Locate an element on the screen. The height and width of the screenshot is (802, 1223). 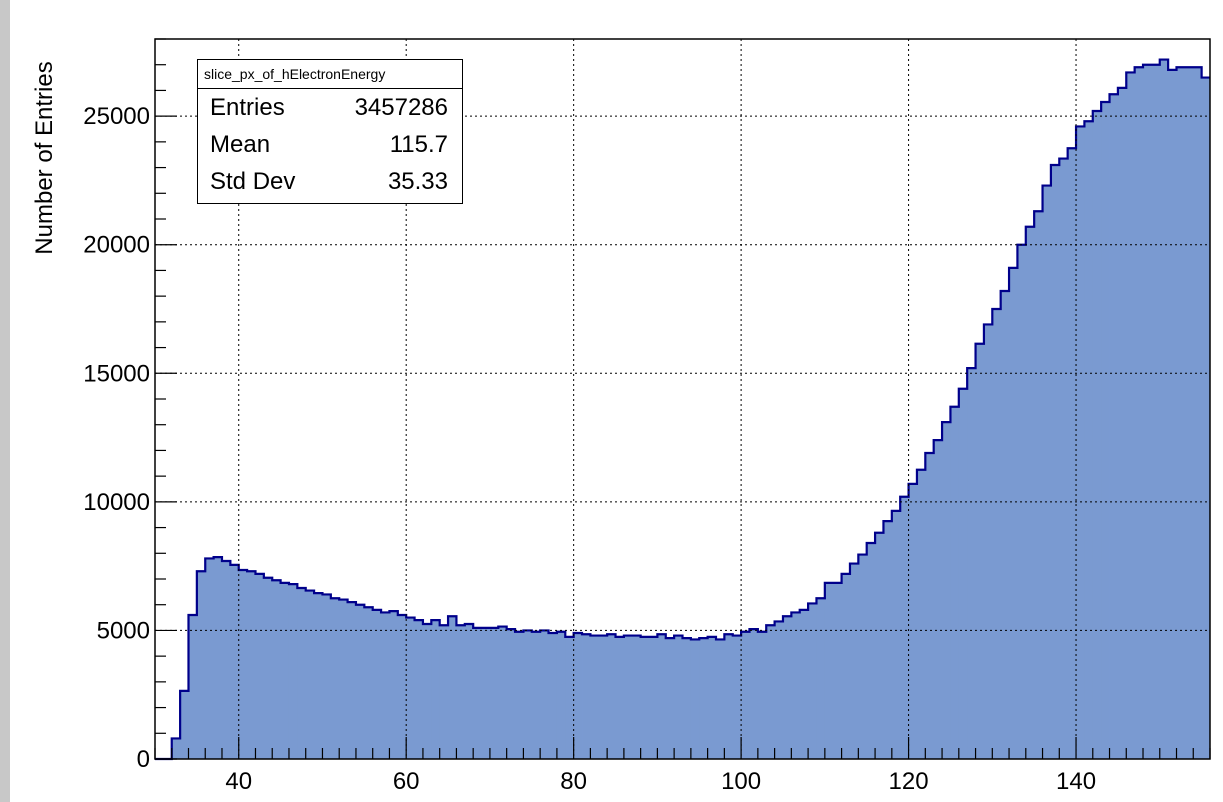
stats-value: 115.7 is located at coordinates (418, 144).